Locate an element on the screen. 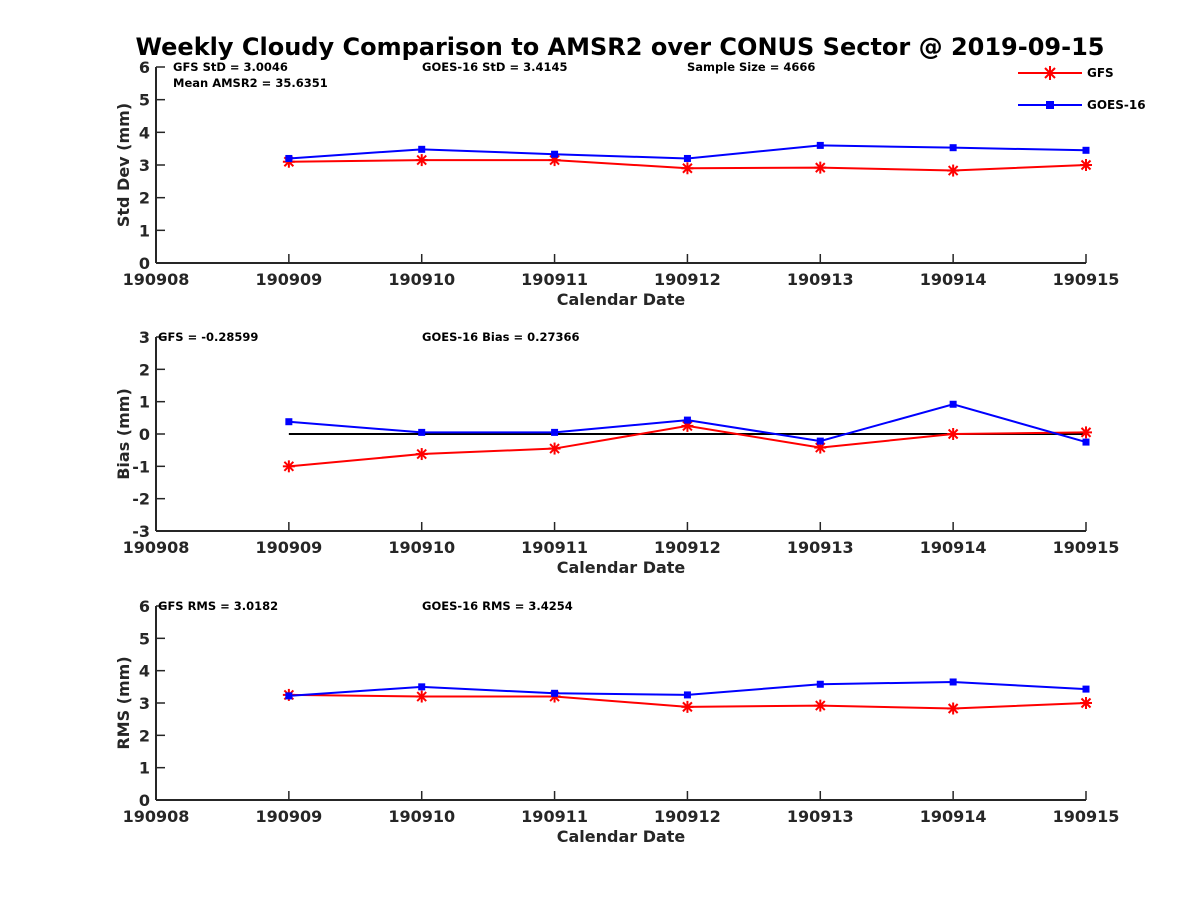  bias-y-tick-label: 2 is located at coordinates (144, 369).